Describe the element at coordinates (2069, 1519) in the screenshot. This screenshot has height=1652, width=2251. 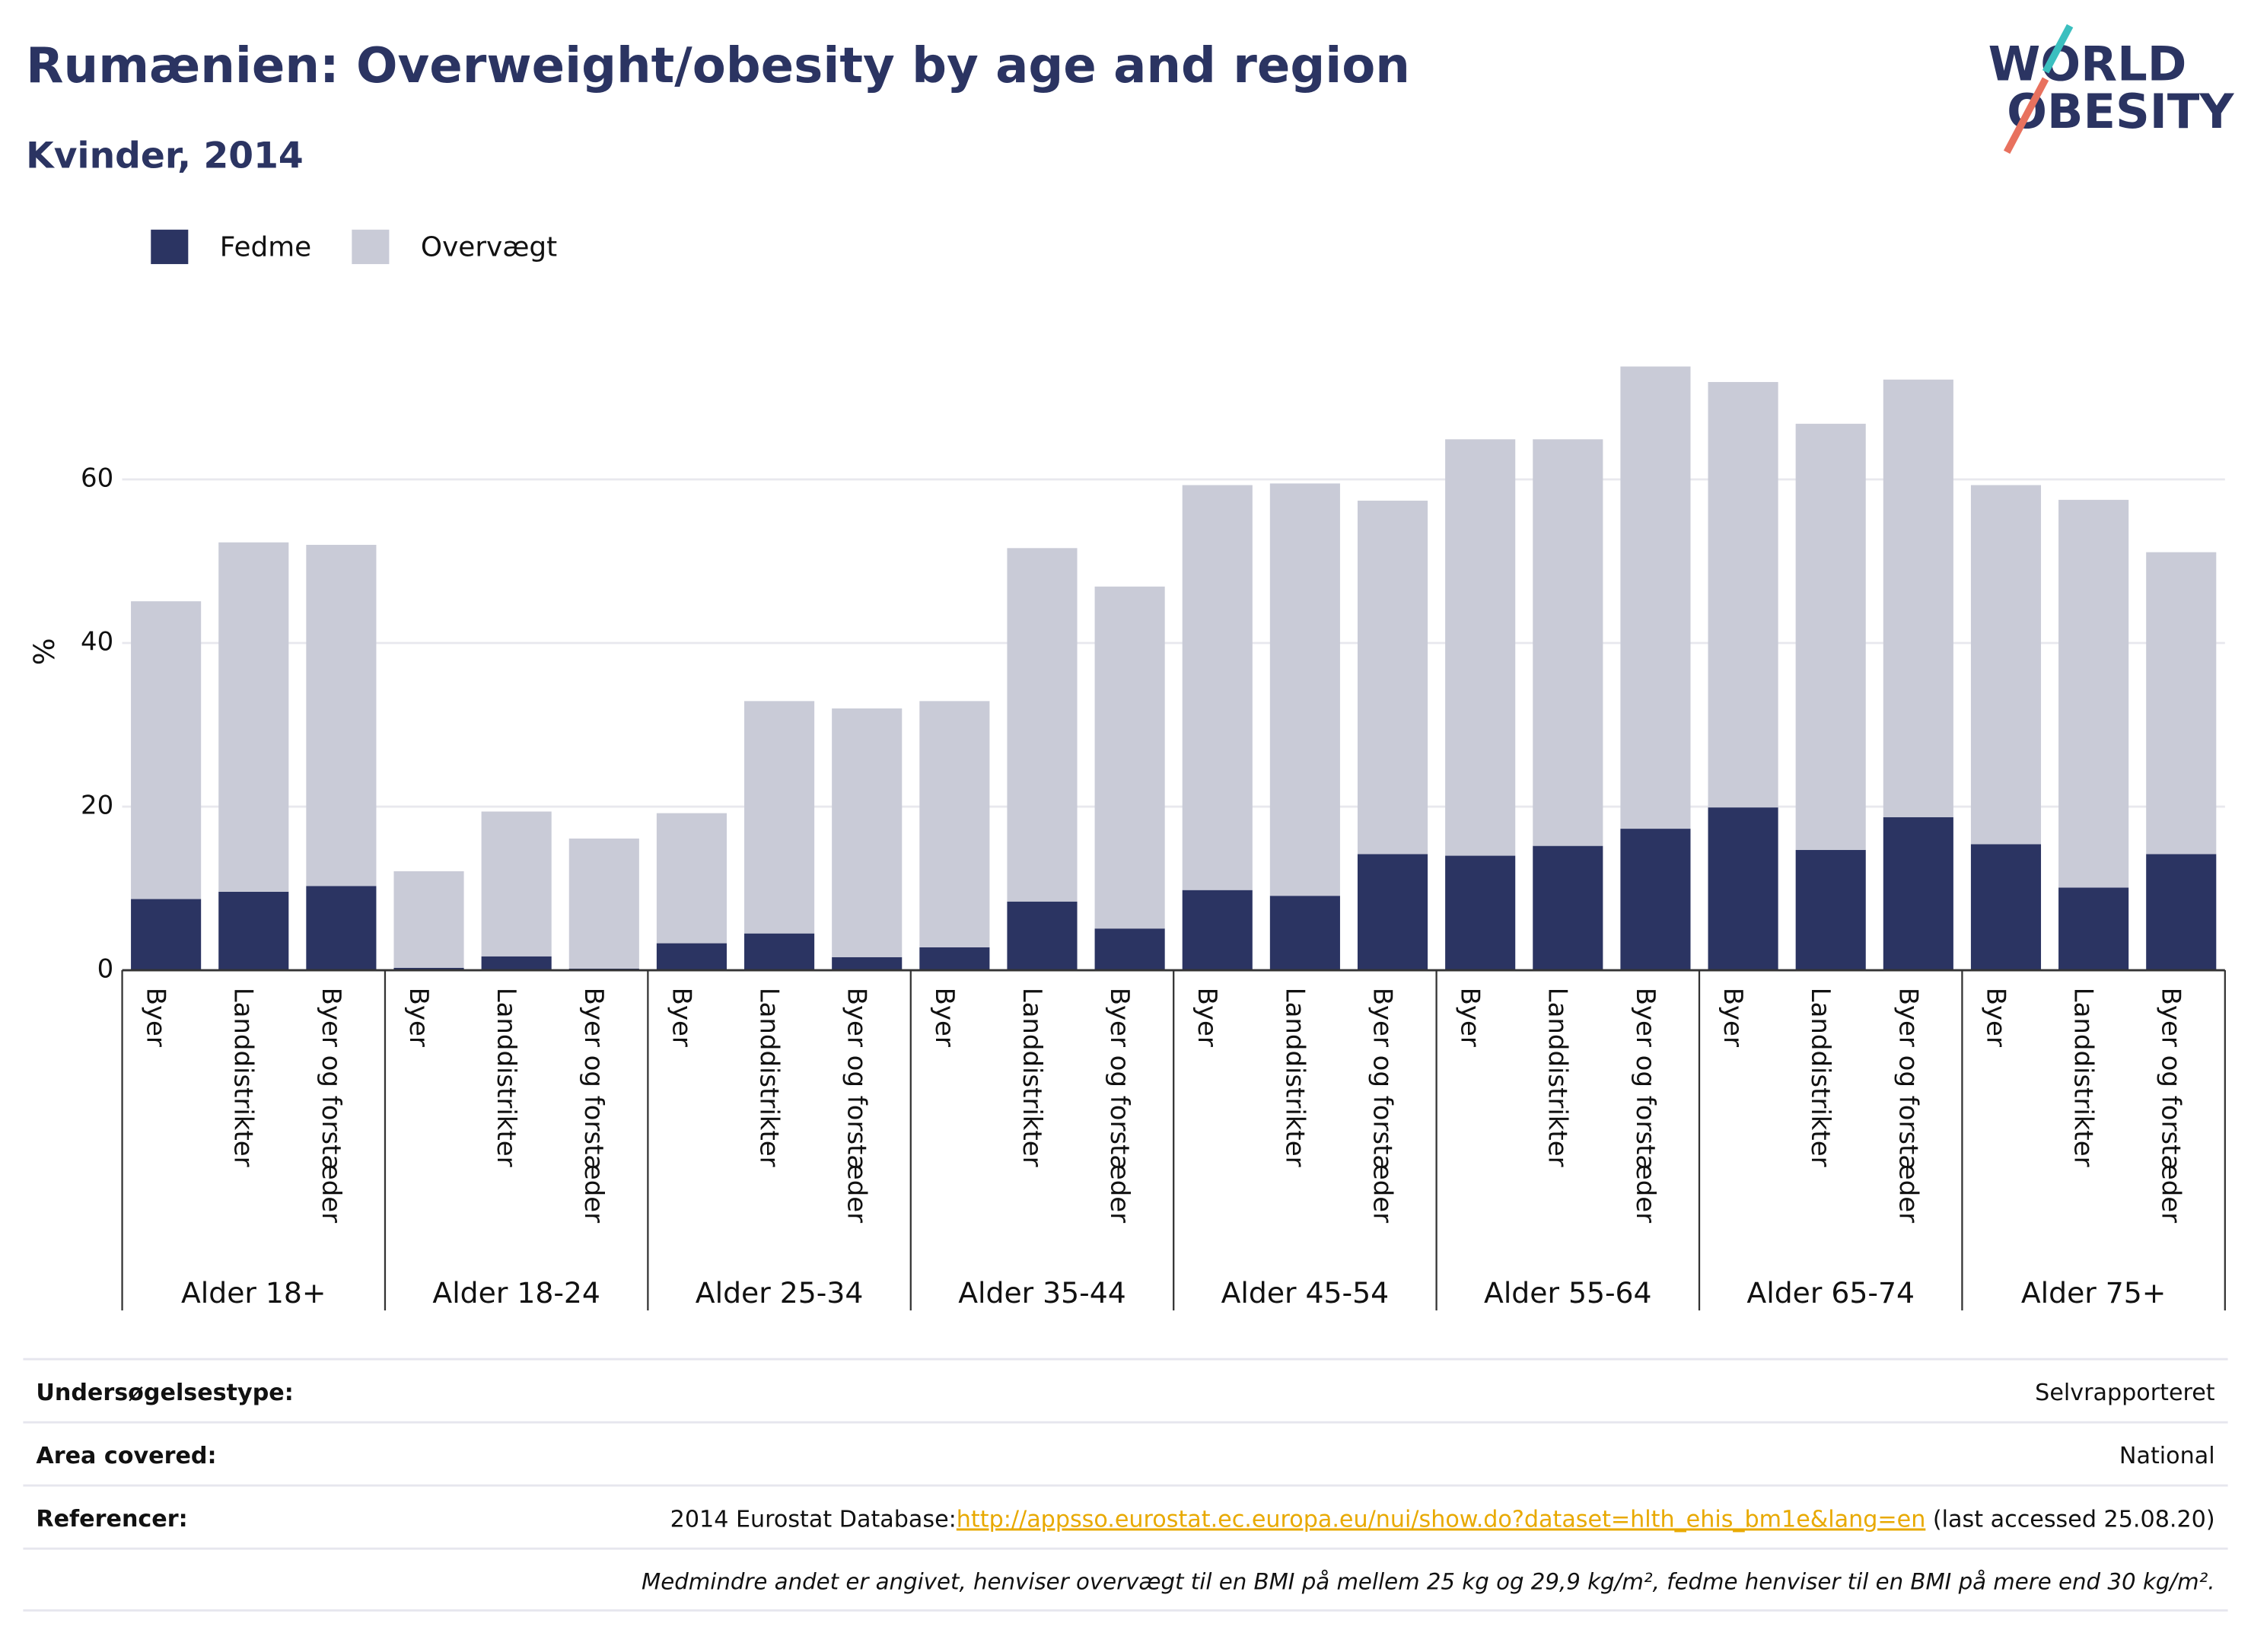
I see `reference-suffix: (last accessed 25.08.20)` at that location.